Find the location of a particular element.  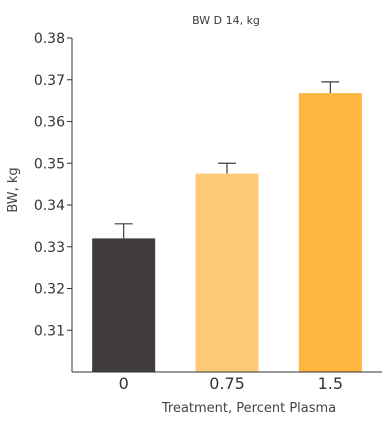

y-ticks-layer: 0.31 0.32 0.33 0.34 0.35 0.36 0.37 0.38 is located at coordinates (53, 185).